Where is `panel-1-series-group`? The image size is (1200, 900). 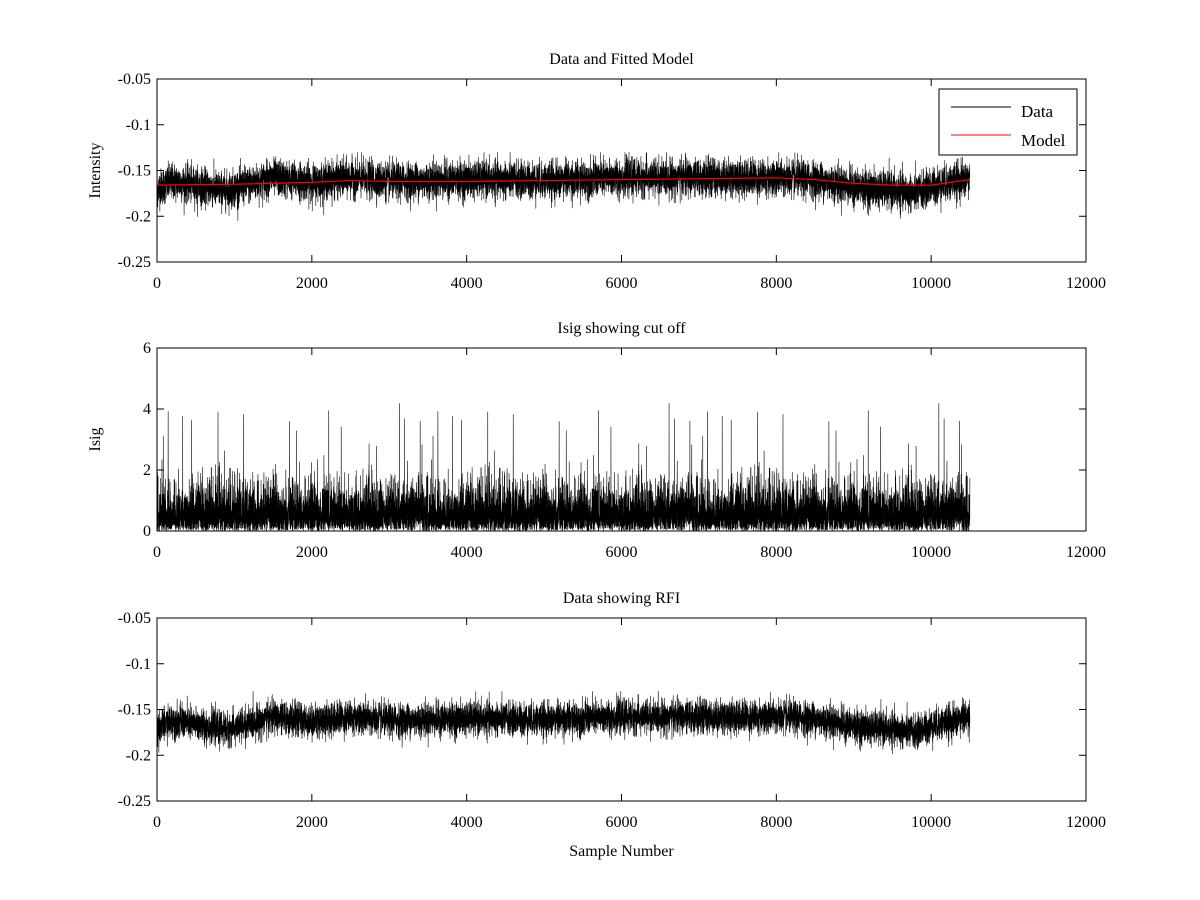 panel-1-series-group is located at coordinates (564, 186).